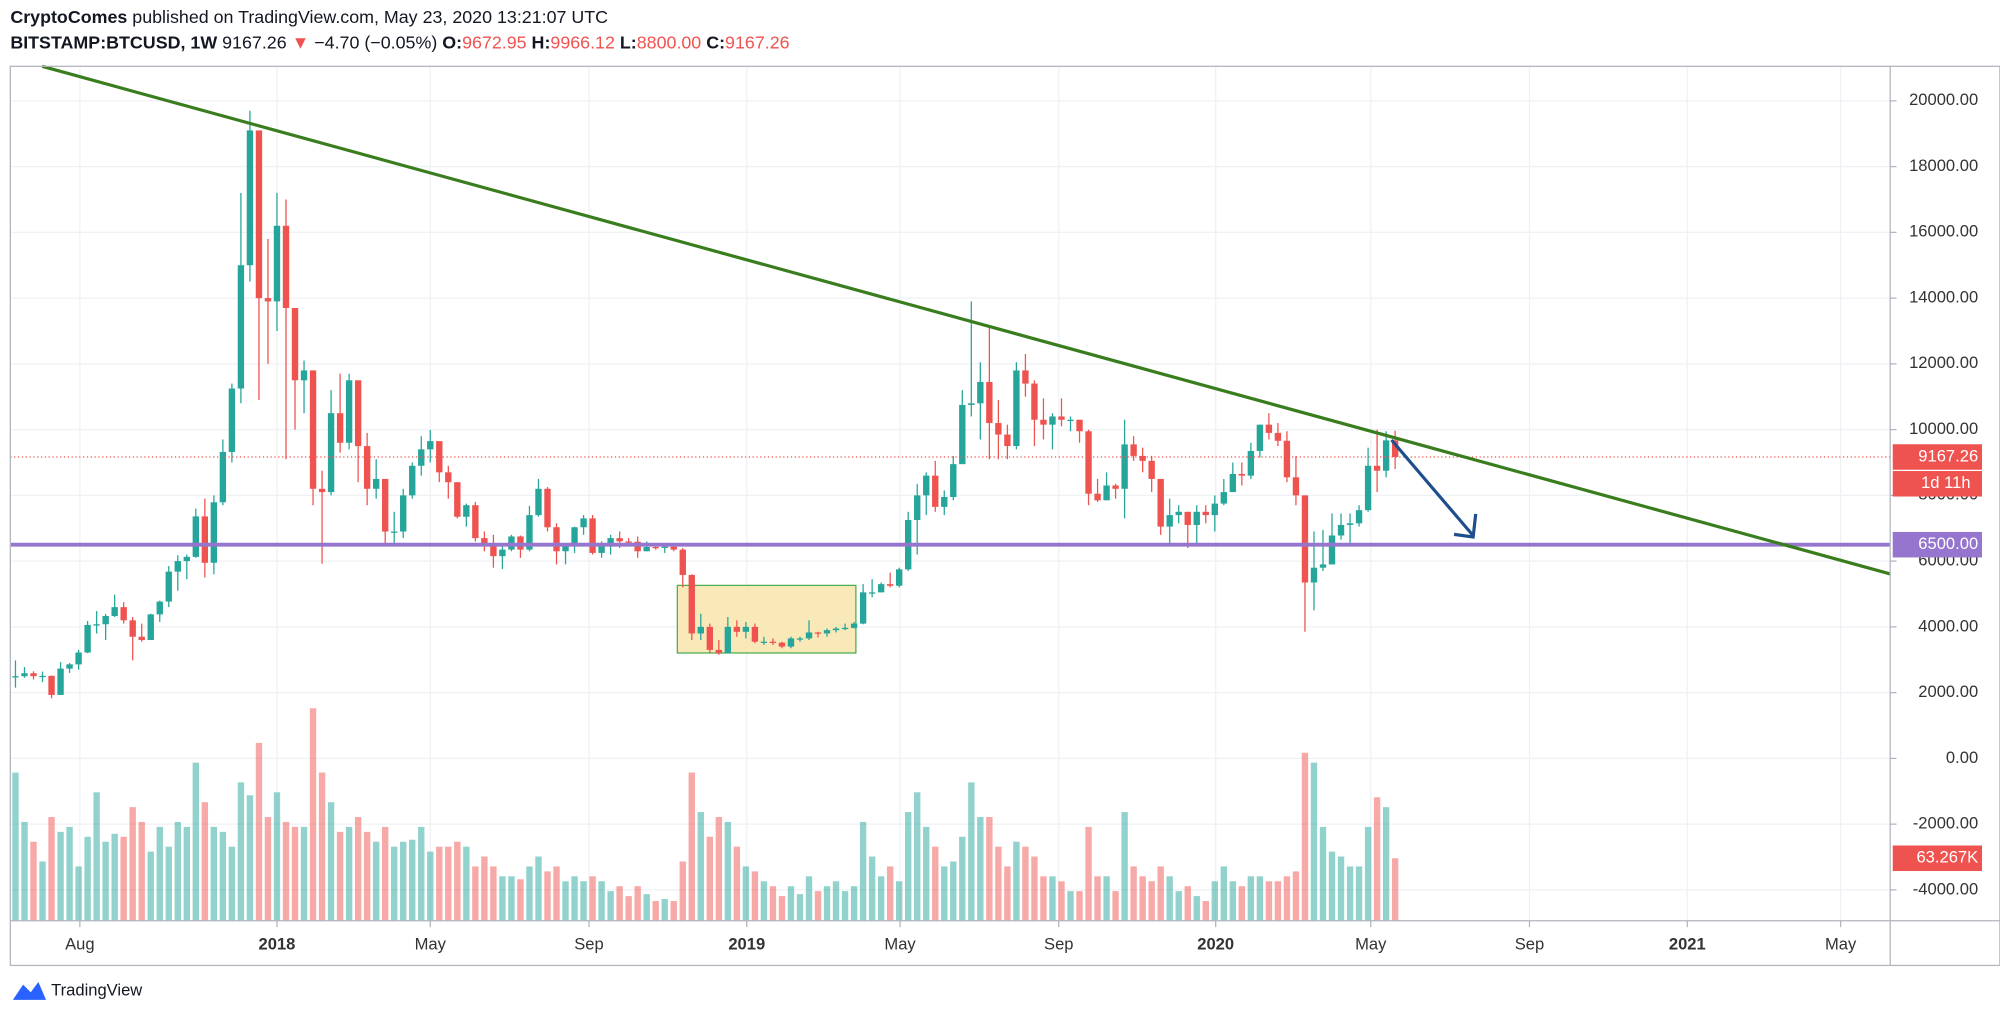 The image size is (2000, 1019). What do you see at coordinates (1943, 165) in the screenshot?
I see `y-tick-label: 18000.00` at bounding box center [1943, 165].